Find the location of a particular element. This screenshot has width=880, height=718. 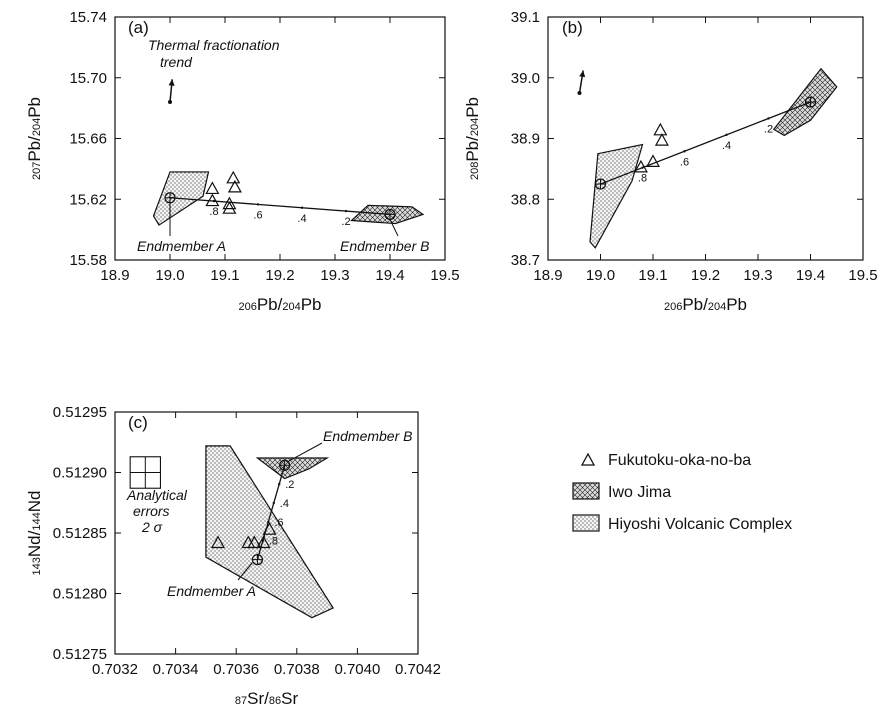

y-tick-label: 15.66 is located at coordinates (88, 139).